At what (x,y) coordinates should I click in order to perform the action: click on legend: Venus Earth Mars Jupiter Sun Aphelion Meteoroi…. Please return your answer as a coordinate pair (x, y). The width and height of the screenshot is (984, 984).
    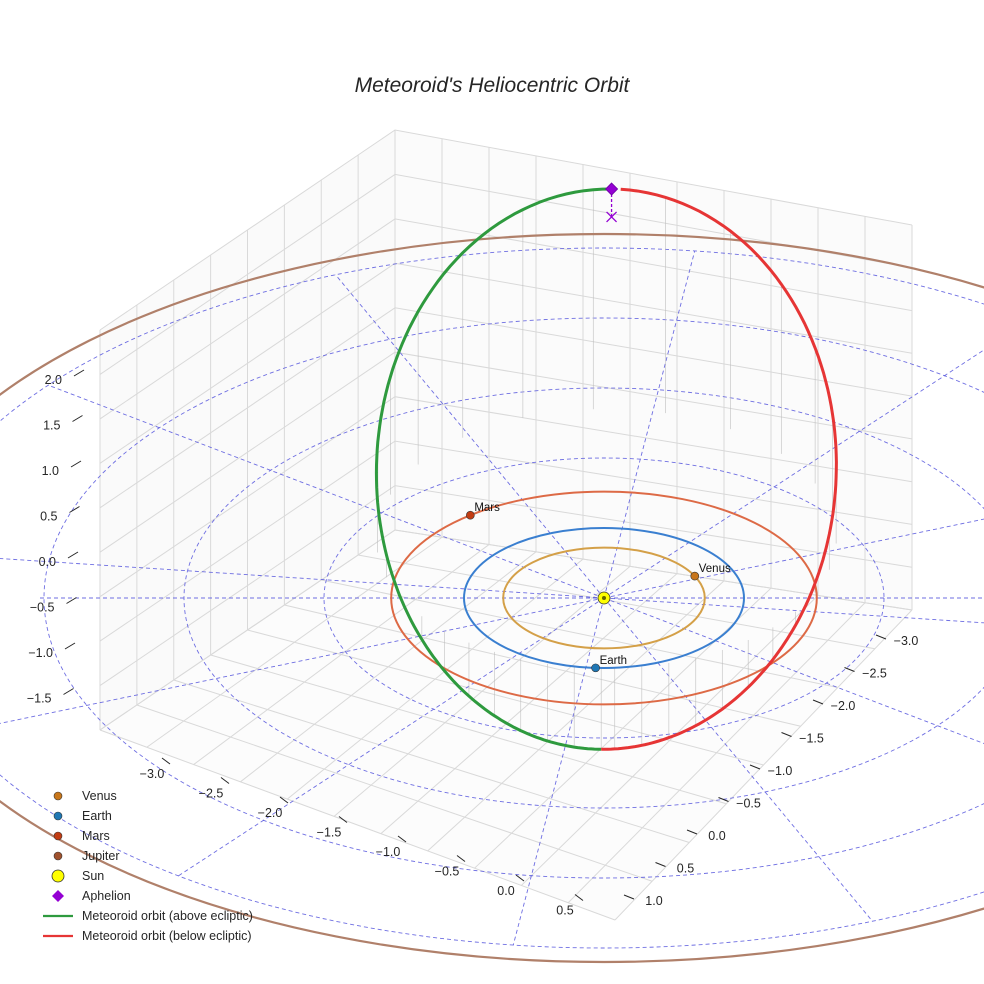
    Looking at the image, I should click on (146, 866).